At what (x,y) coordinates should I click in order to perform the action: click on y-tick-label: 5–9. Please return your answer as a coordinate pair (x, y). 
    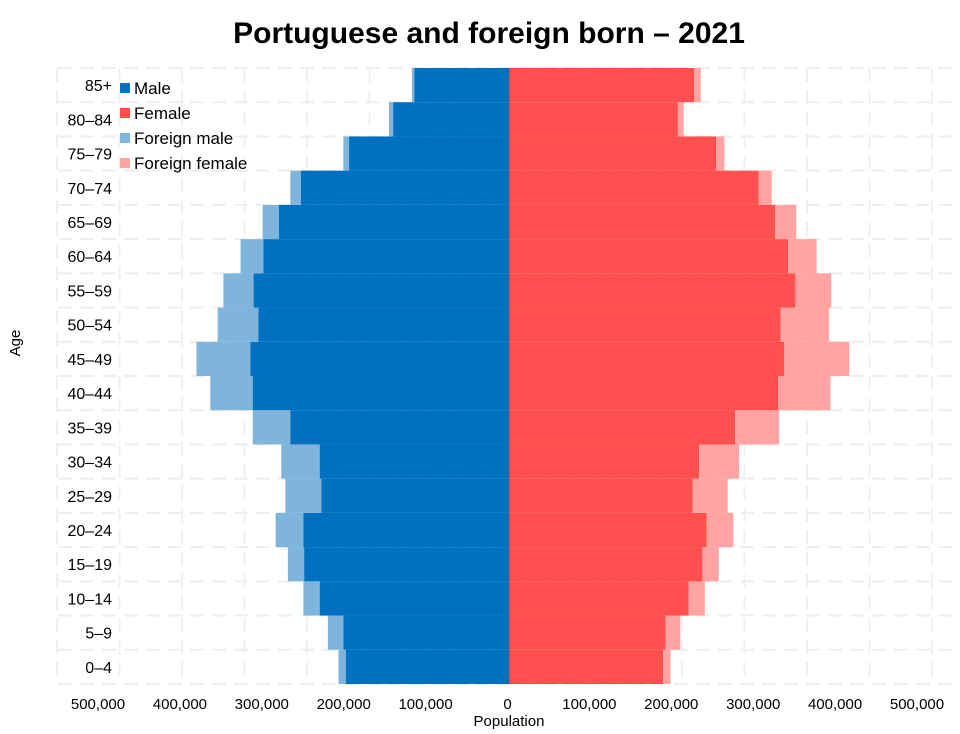
    Looking at the image, I should click on (98, 634).